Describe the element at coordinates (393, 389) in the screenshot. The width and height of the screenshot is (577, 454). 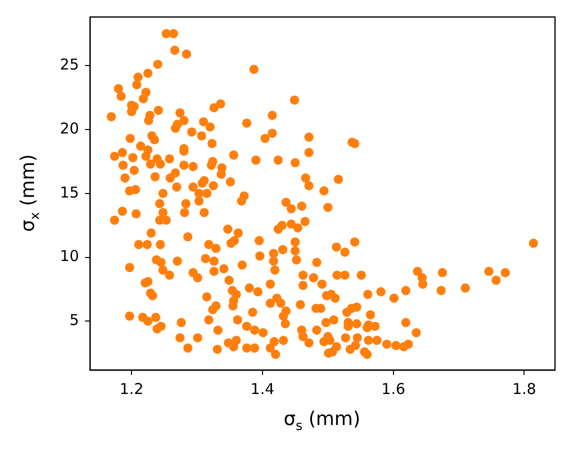
I see `x-tick-label: 1.6` at that location.